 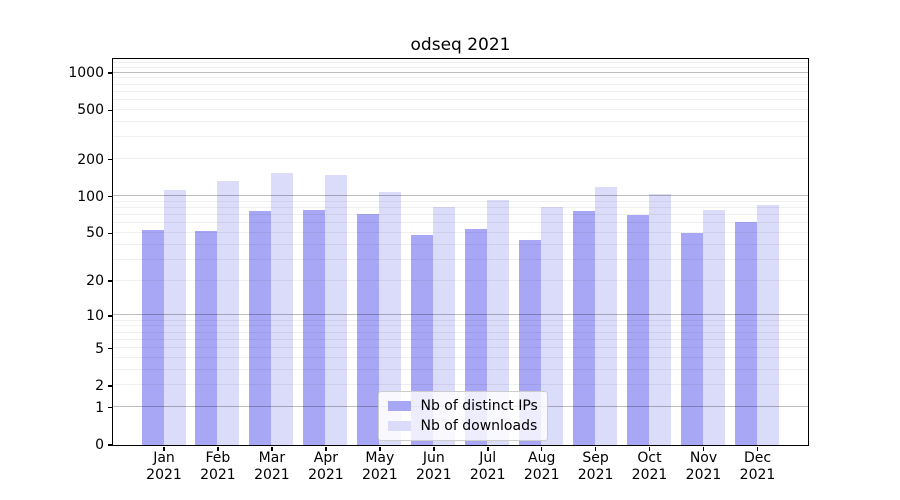 I want to click on y-tick-label-2: 2, so click(x=99, y=385).